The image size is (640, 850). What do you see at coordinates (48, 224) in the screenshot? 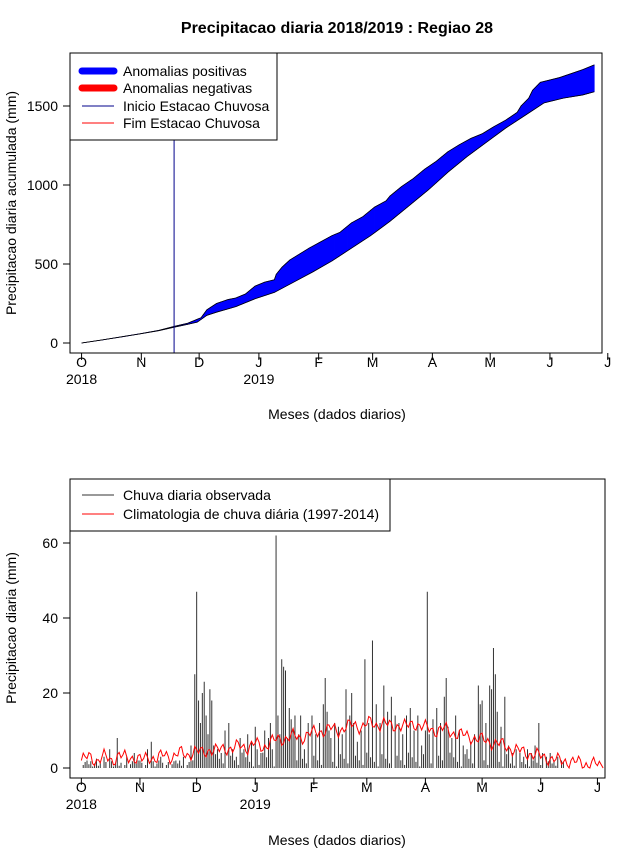
I see `y-axis: 0 500 1000 1500` at bounding box center [48, 224].